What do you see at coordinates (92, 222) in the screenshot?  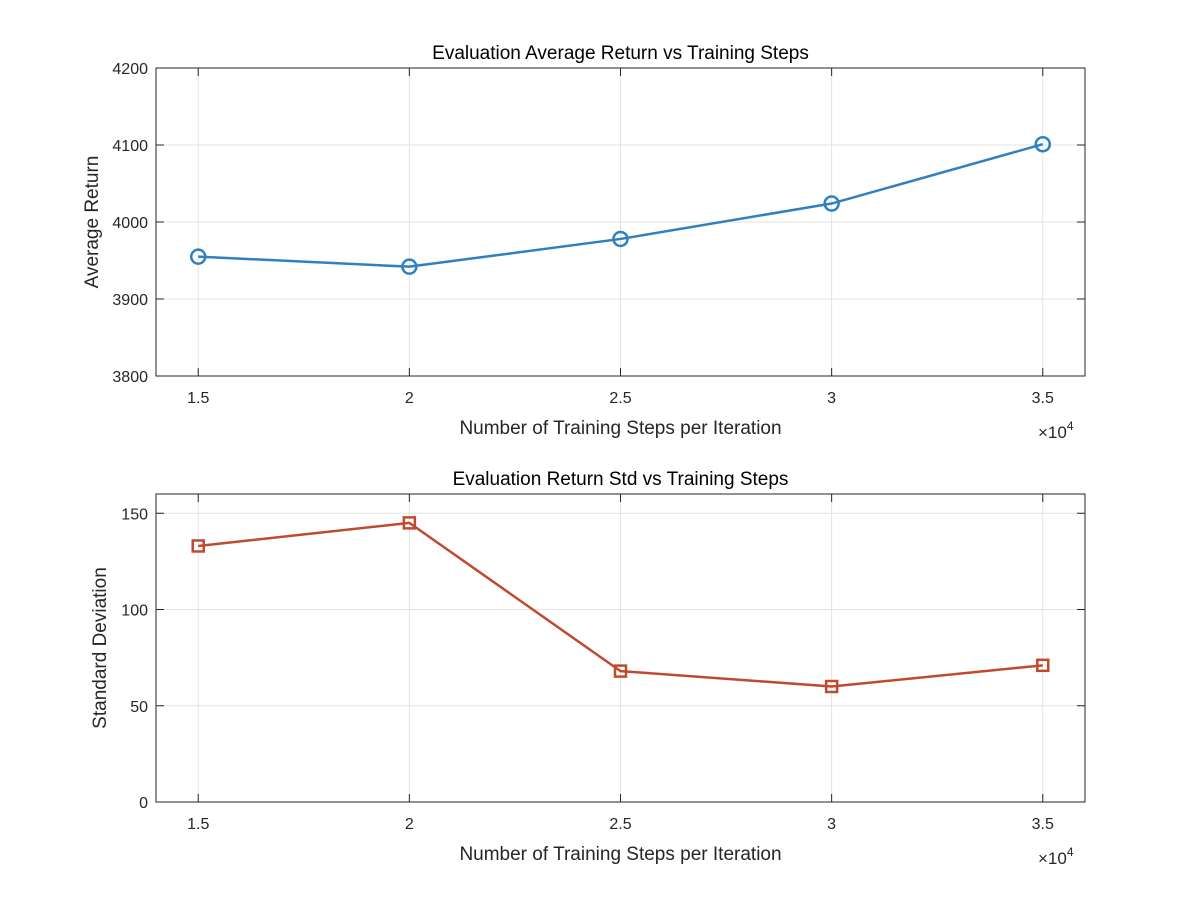 I see `y-axis-label: Average Return` at bounding box center [92, 222].